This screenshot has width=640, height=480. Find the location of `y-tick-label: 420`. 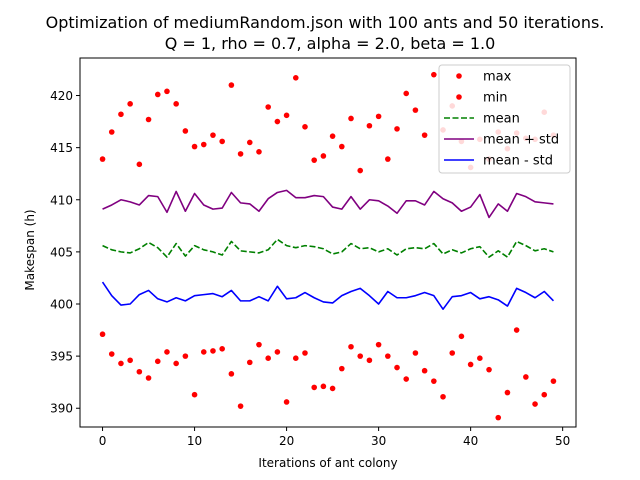

y-tick-label: 420 is located at coordinates (61, 96).